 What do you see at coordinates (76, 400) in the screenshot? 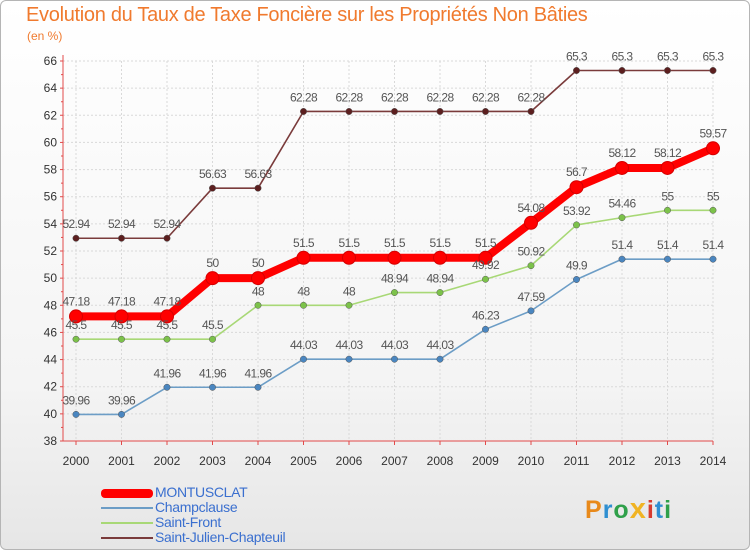
I see `data-label: 39.96` at bounding box center [76, 400].